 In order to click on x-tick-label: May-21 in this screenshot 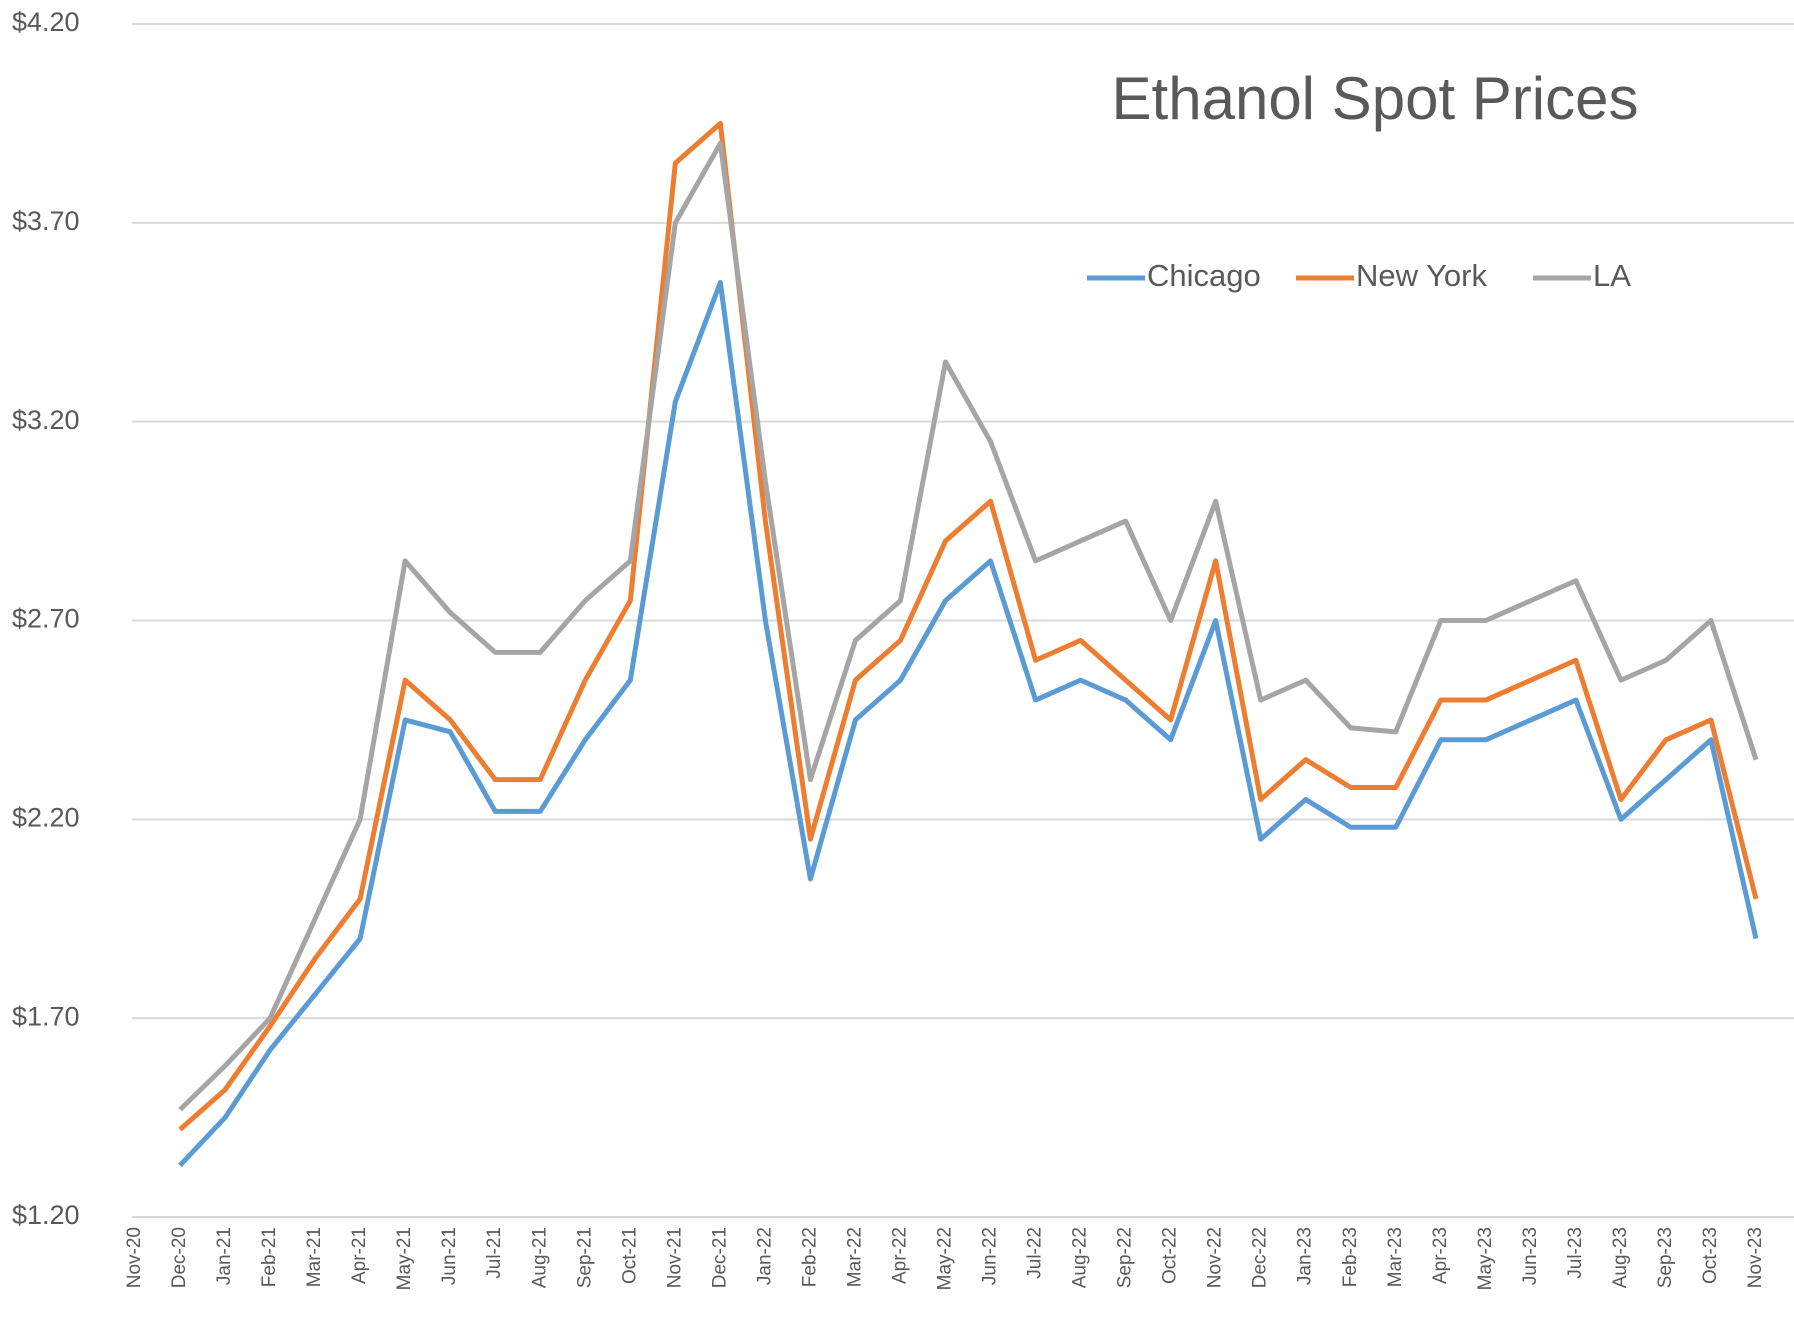, I will do `click(404, 1258)`.